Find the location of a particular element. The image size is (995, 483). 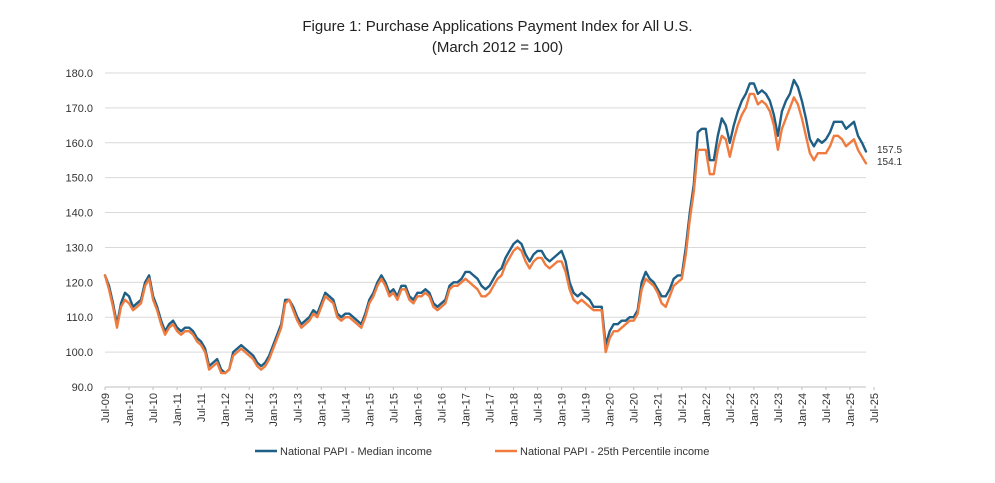

x-tick-label: Jul-25 is located at coordinates (875, 408).